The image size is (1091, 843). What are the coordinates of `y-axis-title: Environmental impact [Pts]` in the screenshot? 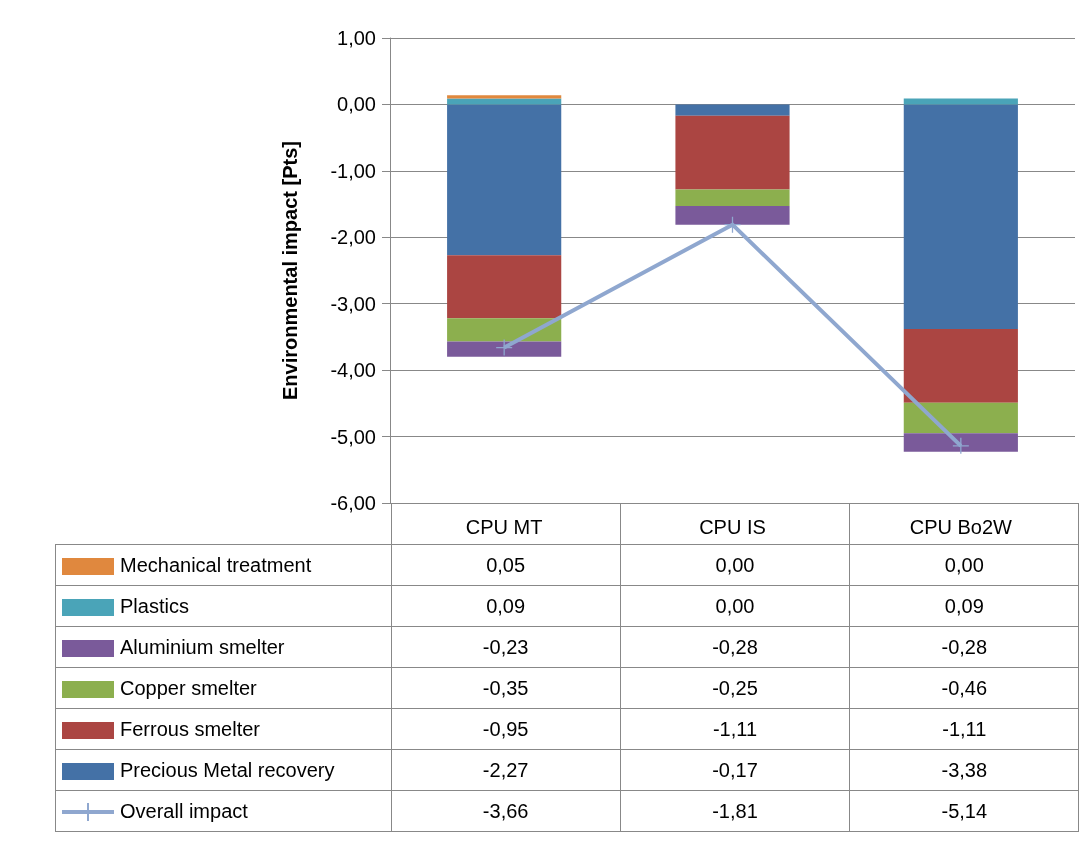 It's located at (290, 270).